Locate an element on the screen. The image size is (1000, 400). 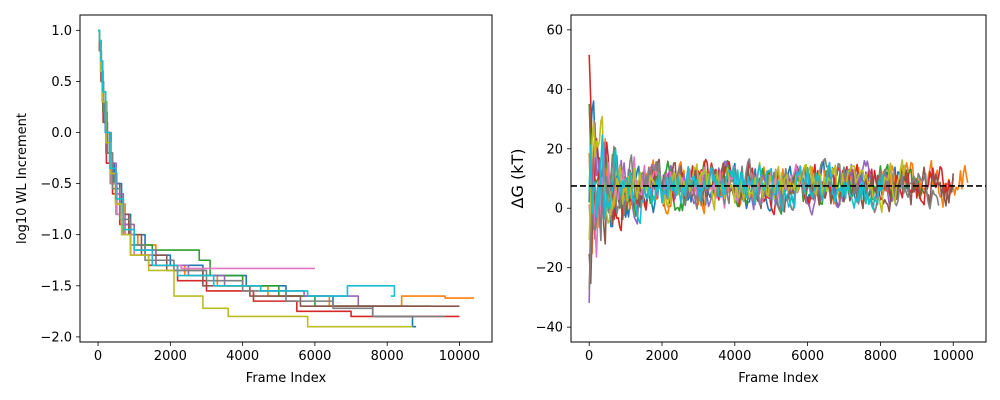
y-tick-label: 0.5 is located at coordinates (61, 82).